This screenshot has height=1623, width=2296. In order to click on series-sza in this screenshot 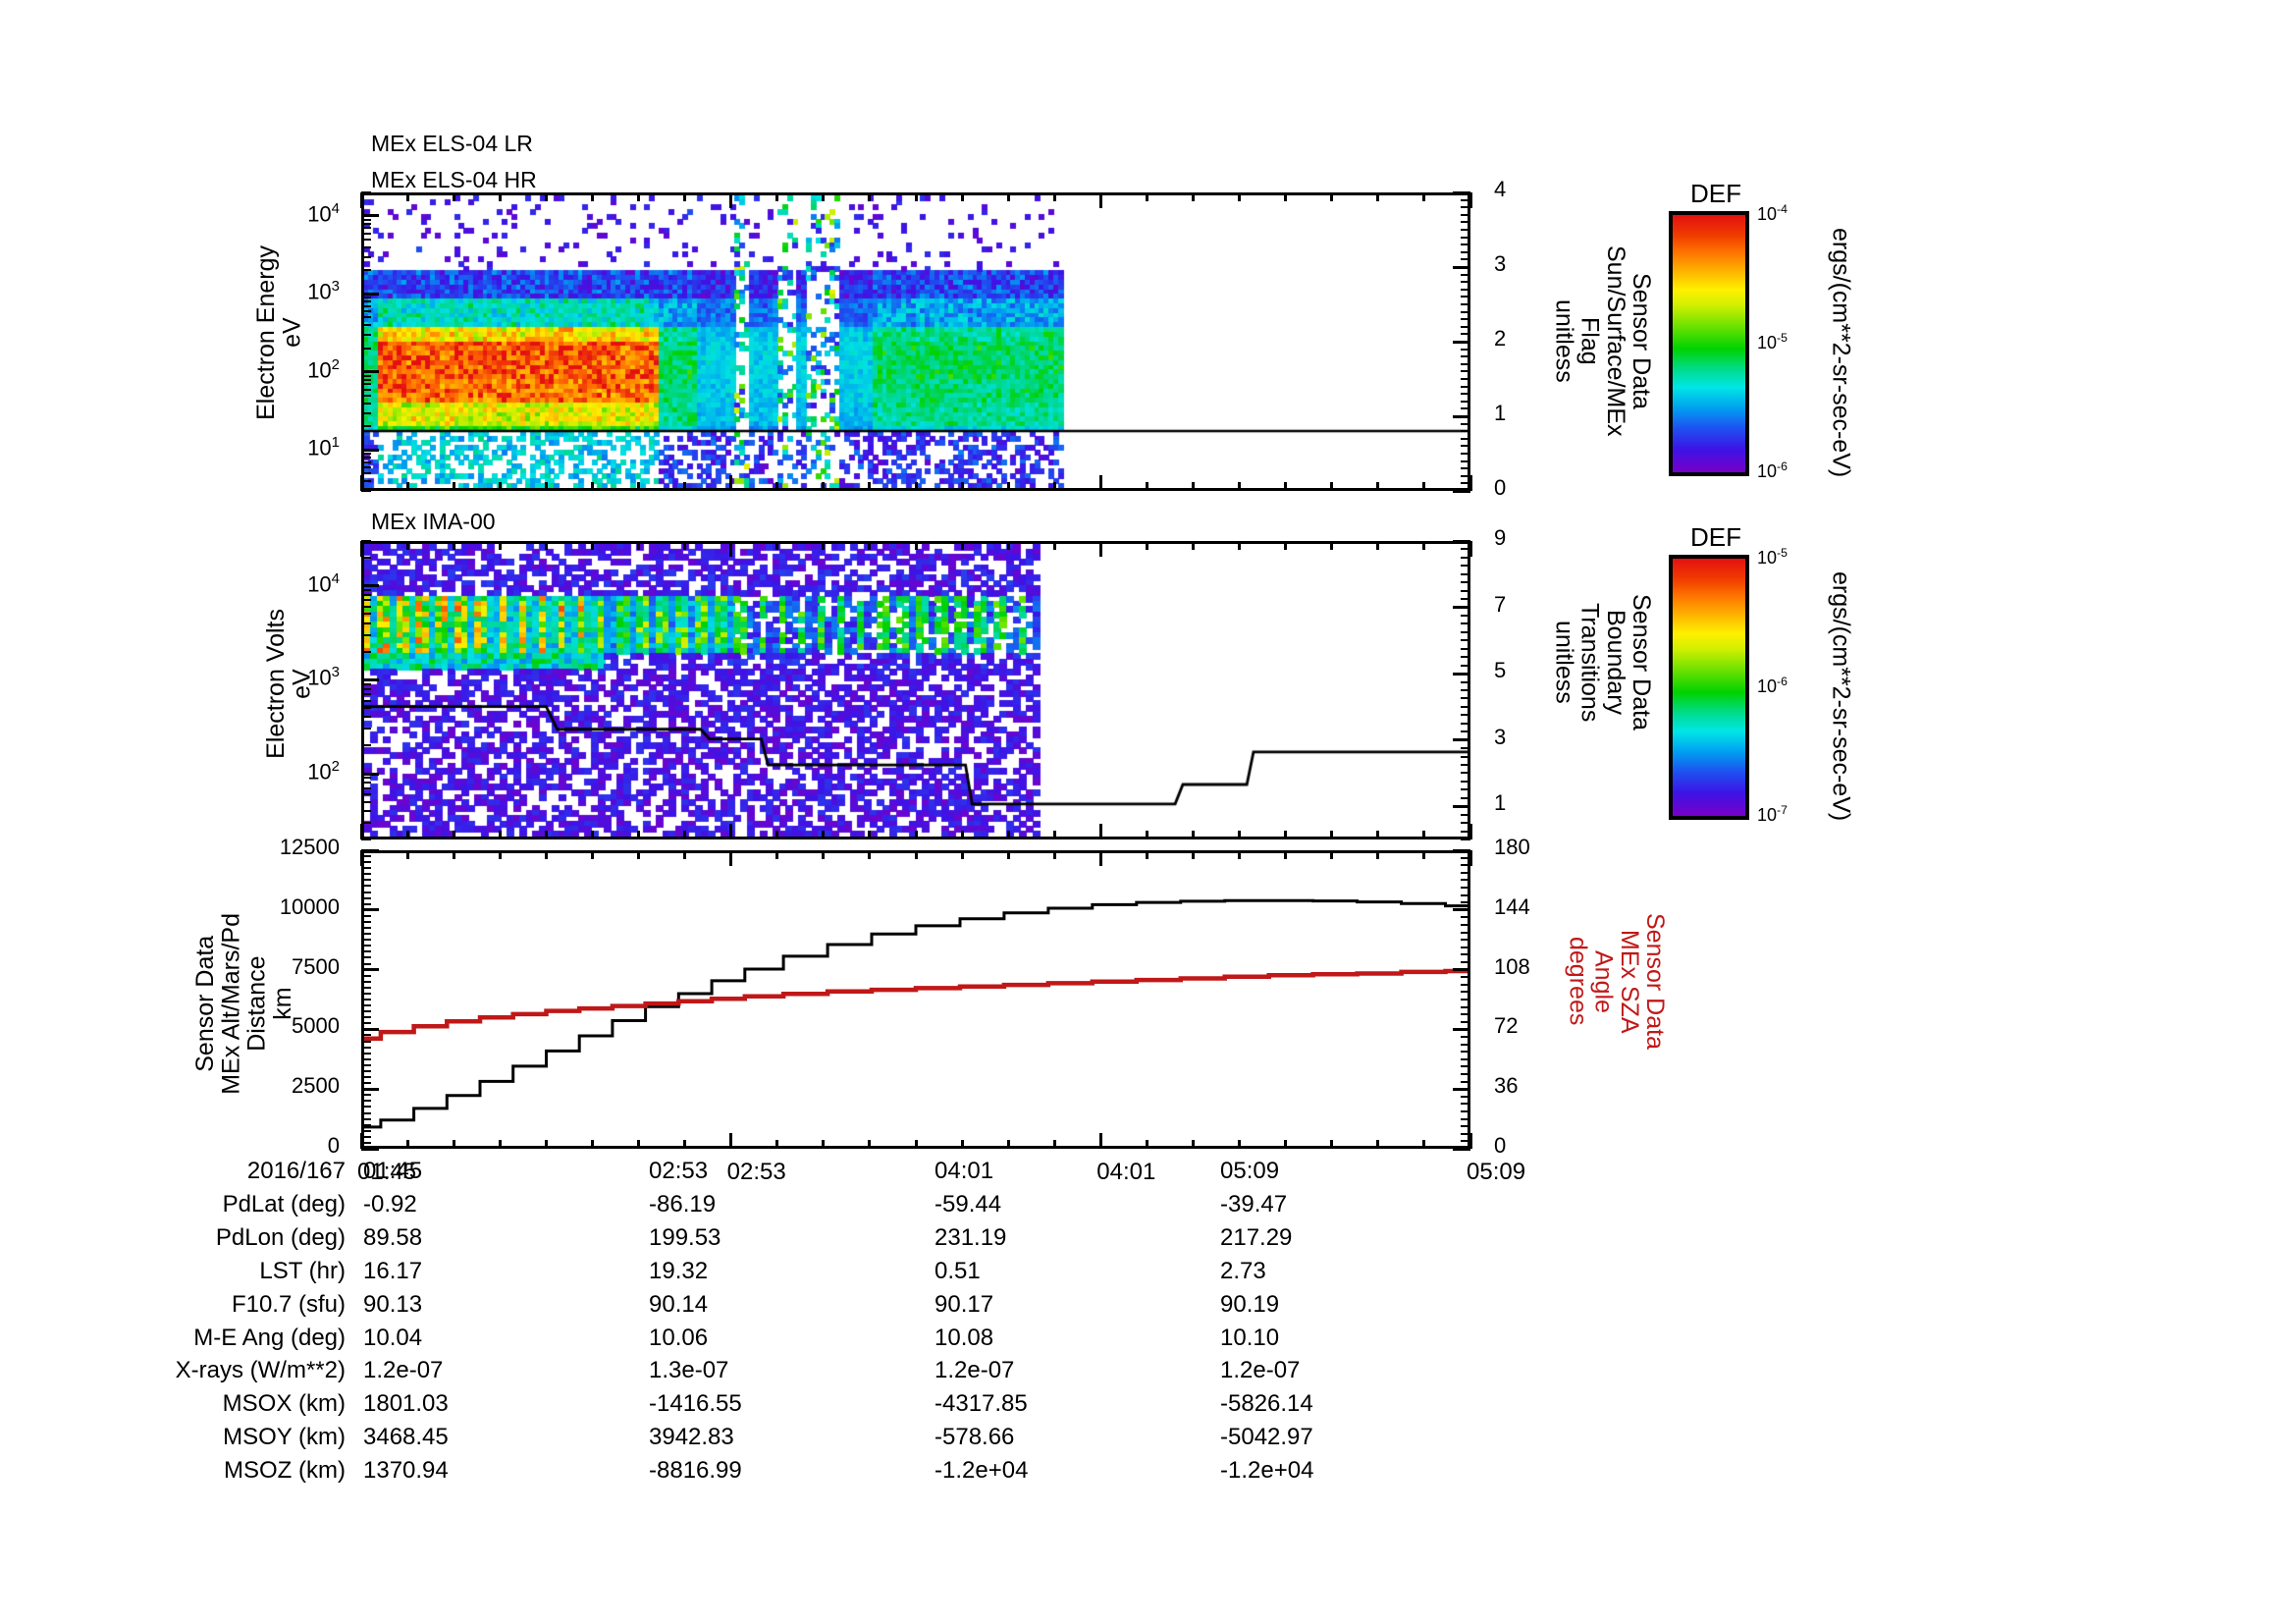, I will do `click(916, 1004)`.